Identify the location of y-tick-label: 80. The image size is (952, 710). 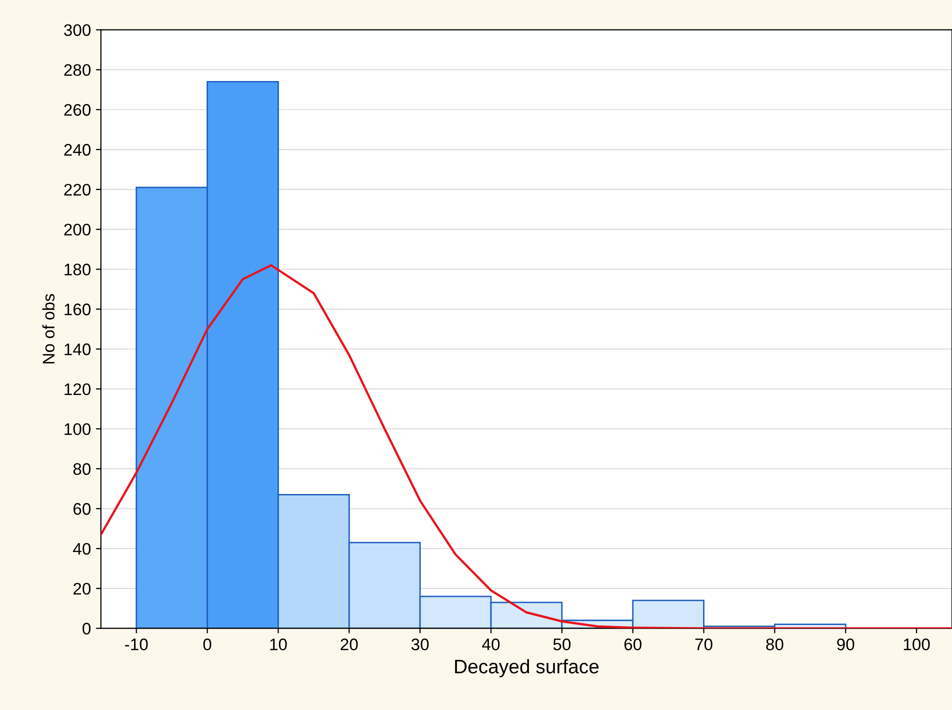
(82, 469).